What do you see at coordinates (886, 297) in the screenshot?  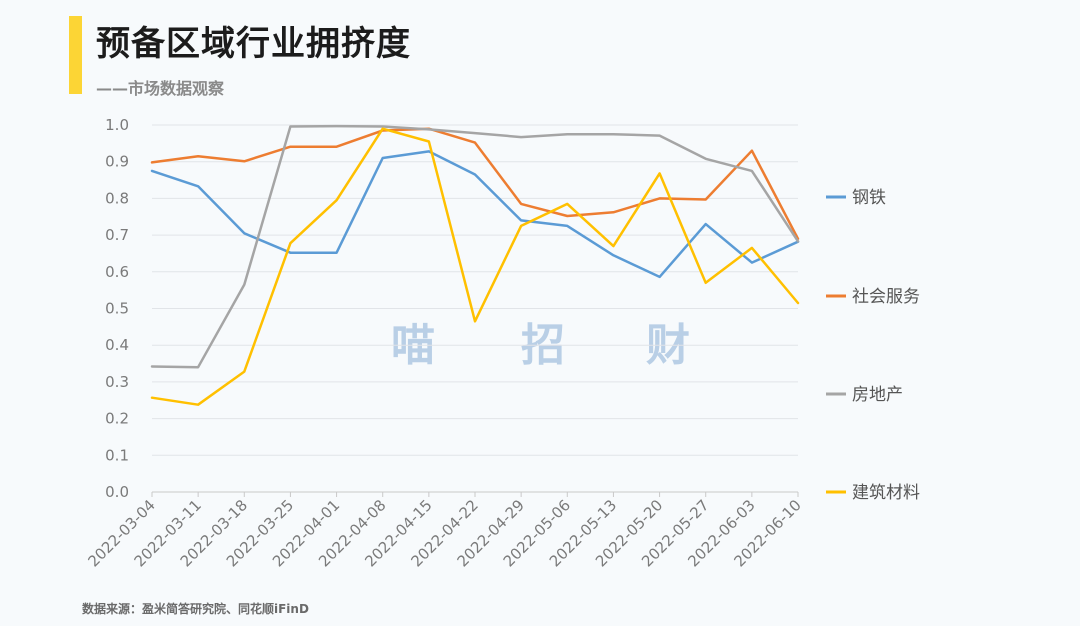 I see `legend-label: 社会服务` at bounding box center [886, 297].